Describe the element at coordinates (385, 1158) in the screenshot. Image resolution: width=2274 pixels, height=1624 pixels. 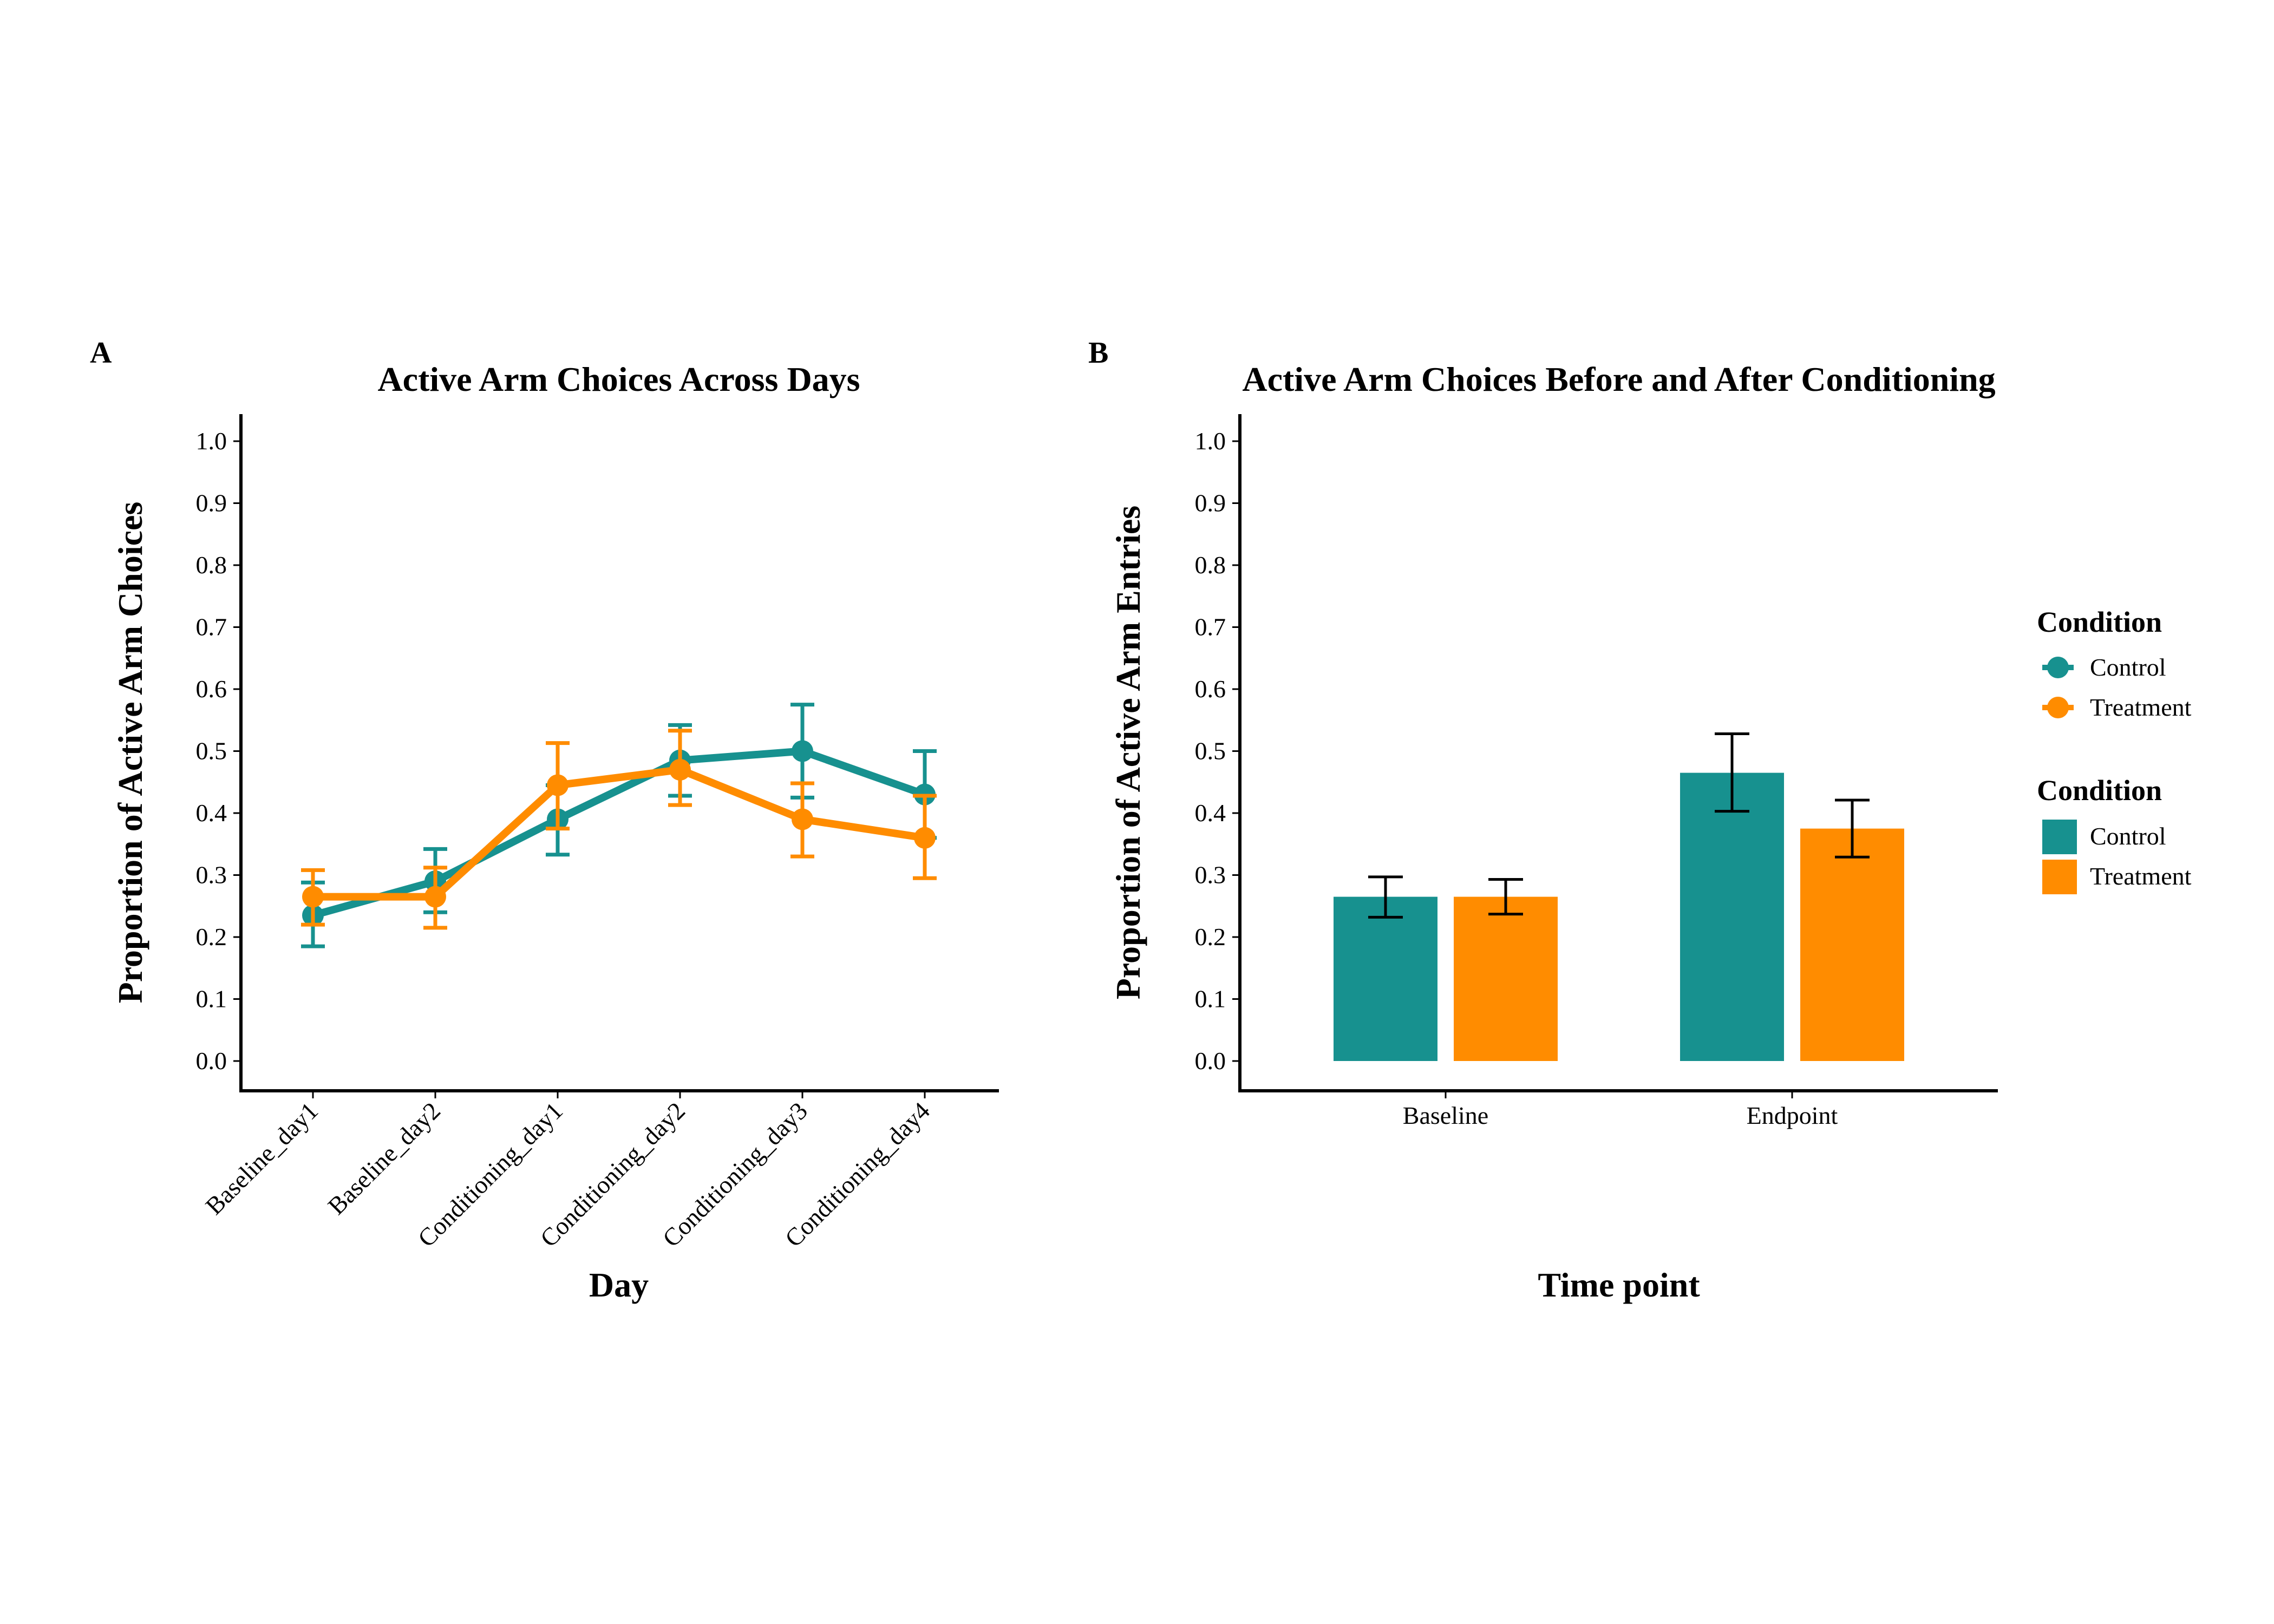
I see `chart-a-xtick-label: Baseline_day2` at that location.